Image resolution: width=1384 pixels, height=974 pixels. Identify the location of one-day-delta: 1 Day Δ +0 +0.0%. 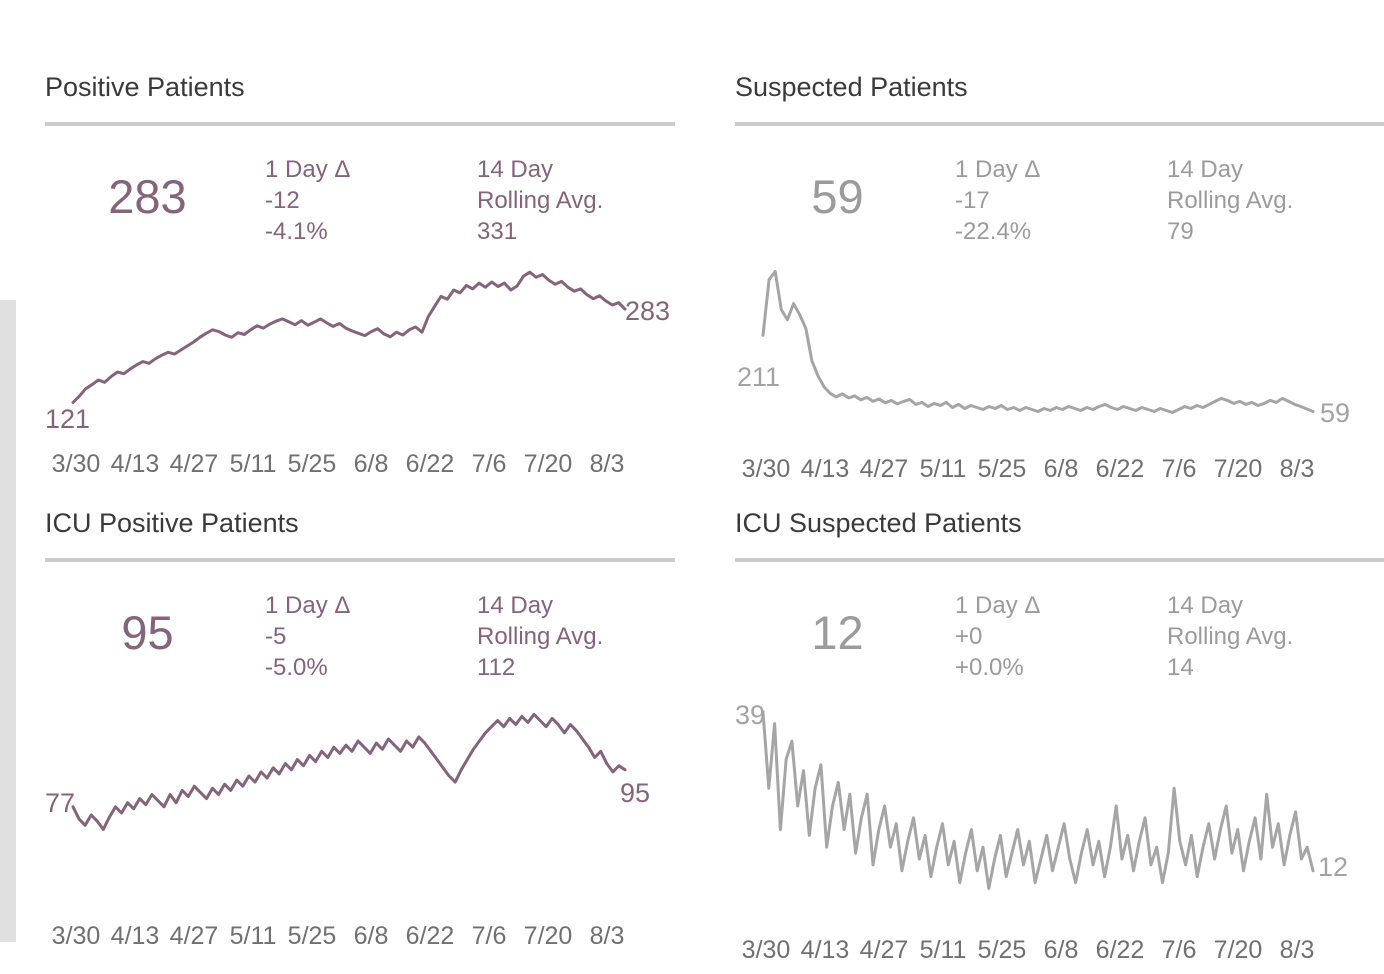
(997, 636).